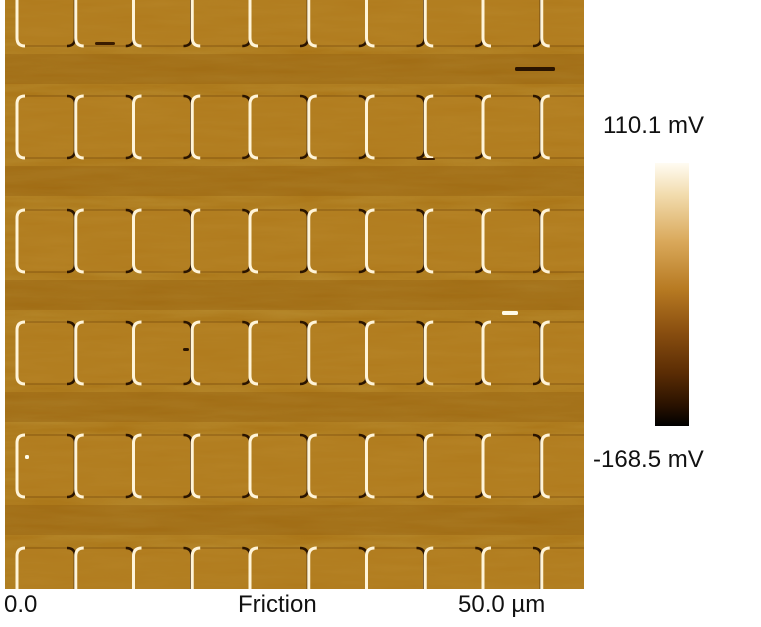 This screenshot has height=627, width=761. What do you see at coordinates (21, 604) in the screenshot?
I see `axis-start-label: 0.0` at bounding box center [21, 604].